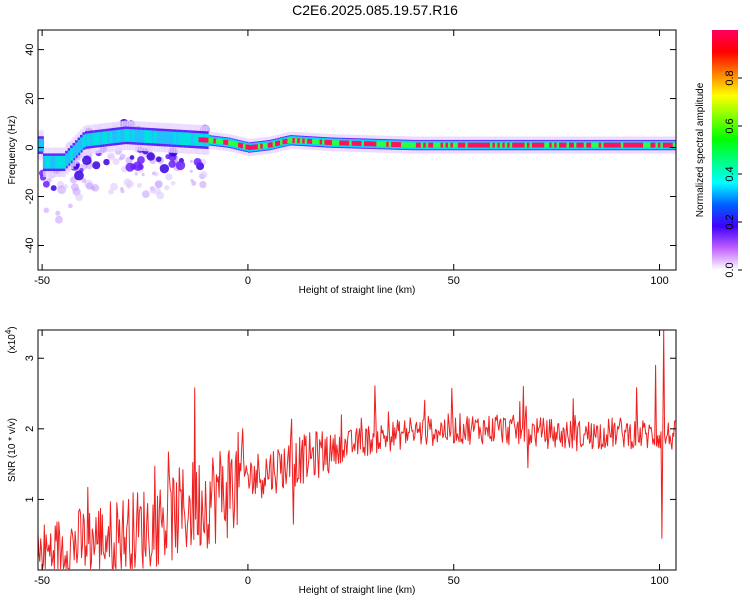 This screenshot has height=600, width=750. What do you see at coordinates (30, 499) in the screenshot?
I see `snr-y-tick-label: 1` at bounding box center [30, 499].